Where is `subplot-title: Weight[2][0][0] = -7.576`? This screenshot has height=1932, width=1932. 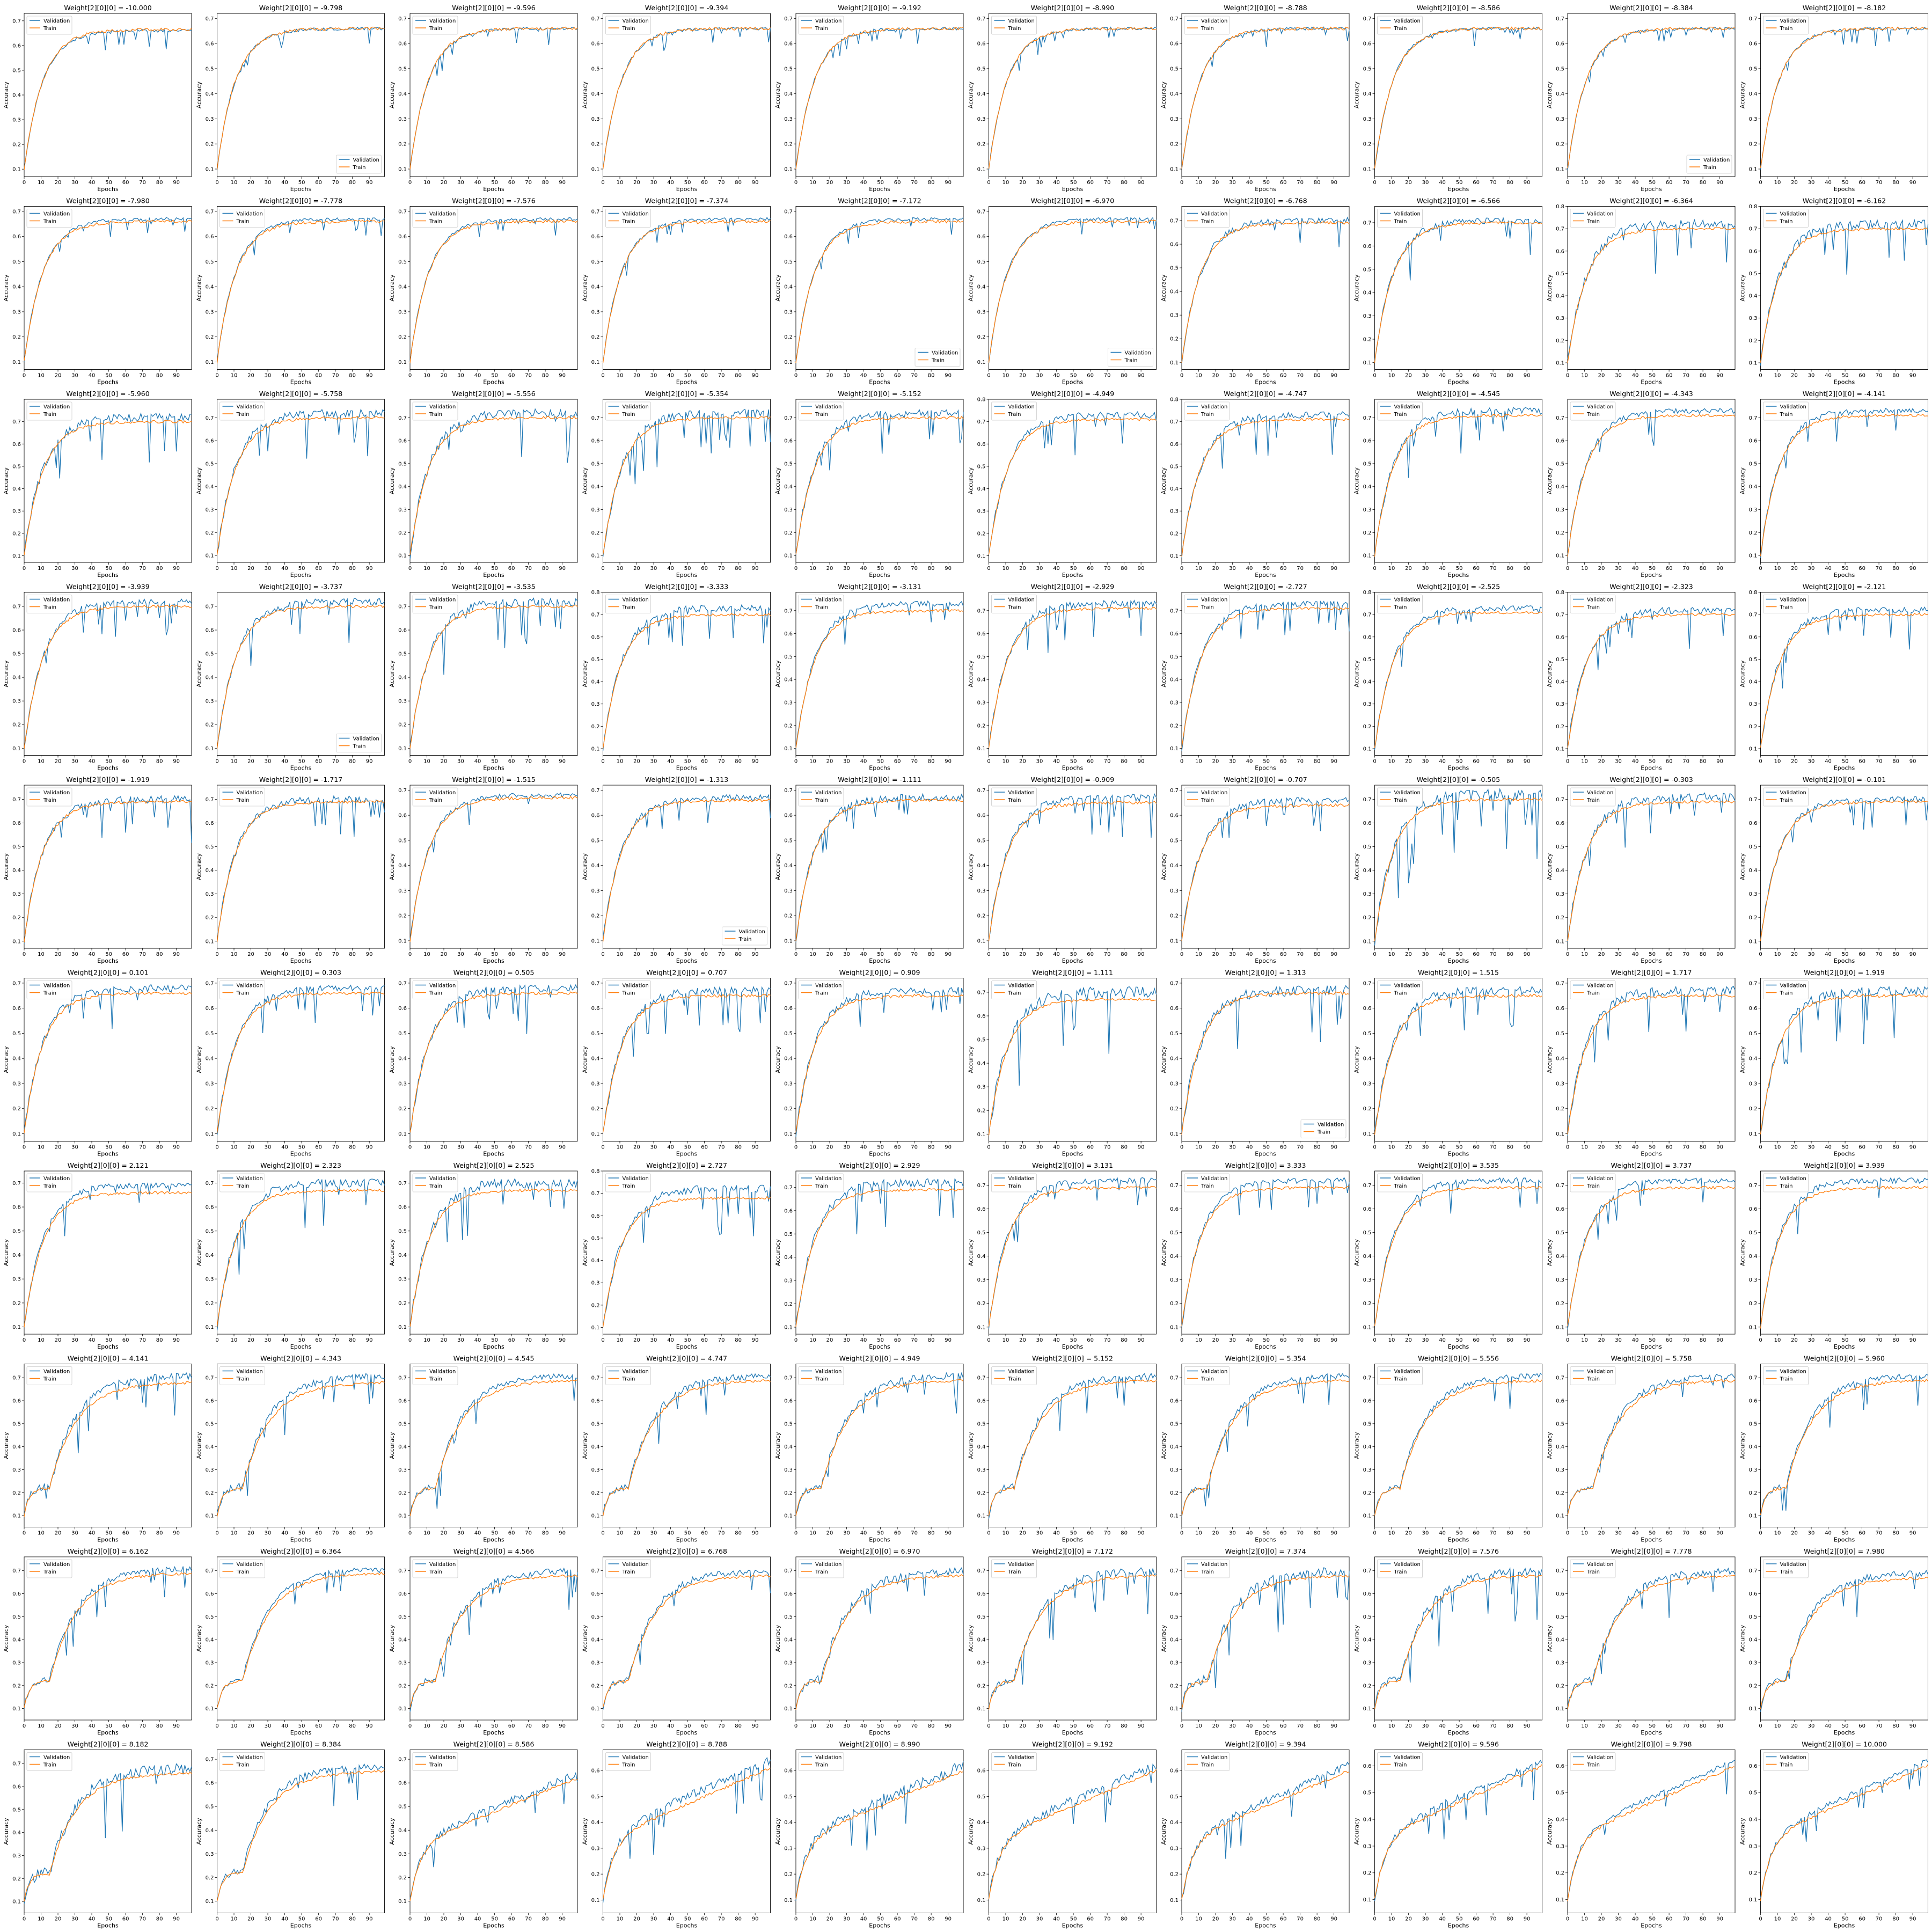
subplot-title: Weight[2][0][0] = -7.576 is located at coordinates (493, 201).